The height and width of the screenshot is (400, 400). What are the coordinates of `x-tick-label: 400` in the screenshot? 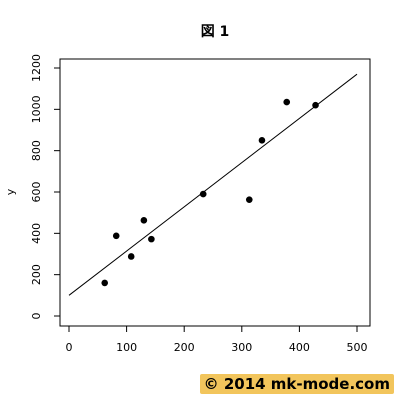 It's located at (299, 347).